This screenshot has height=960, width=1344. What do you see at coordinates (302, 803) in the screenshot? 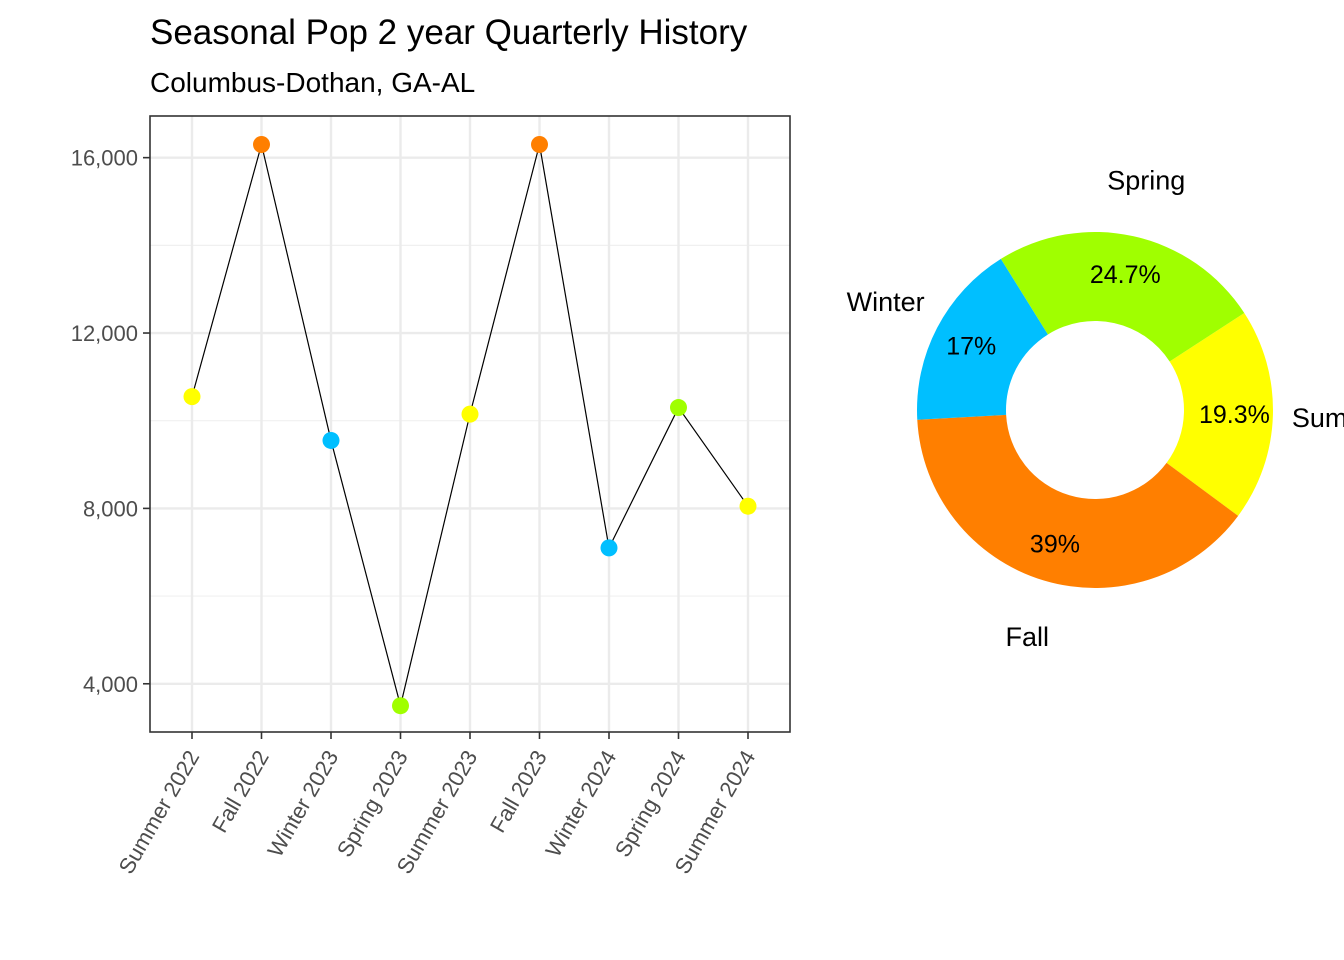
I see `x-tick-label-winter-2023: Winter 2023` at bounding box center [302, 803].